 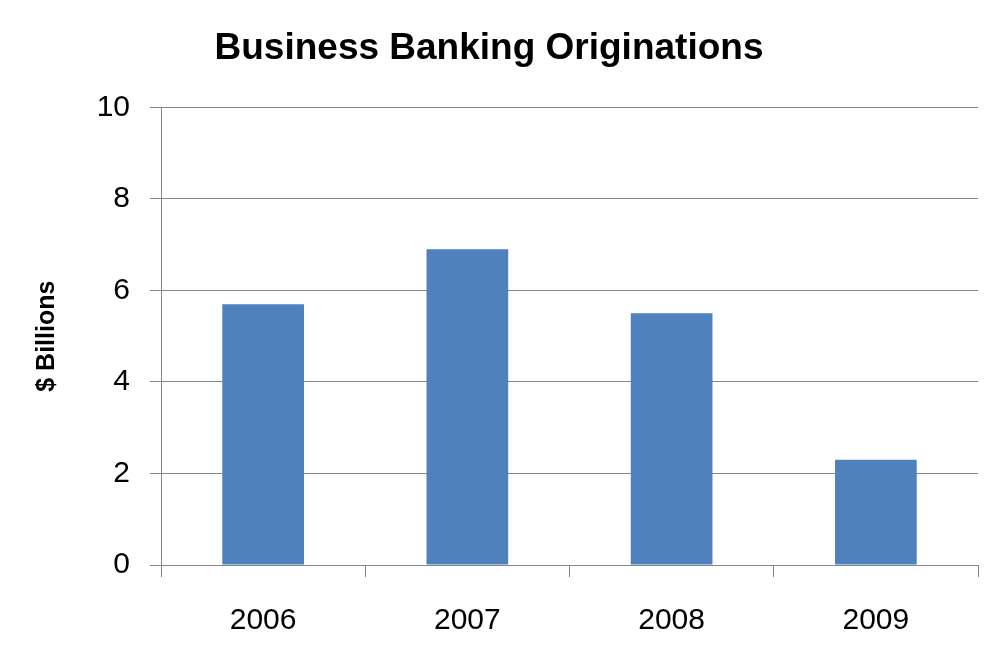 I want to click on y-tick-label: 0, so click(x=121, y=563).